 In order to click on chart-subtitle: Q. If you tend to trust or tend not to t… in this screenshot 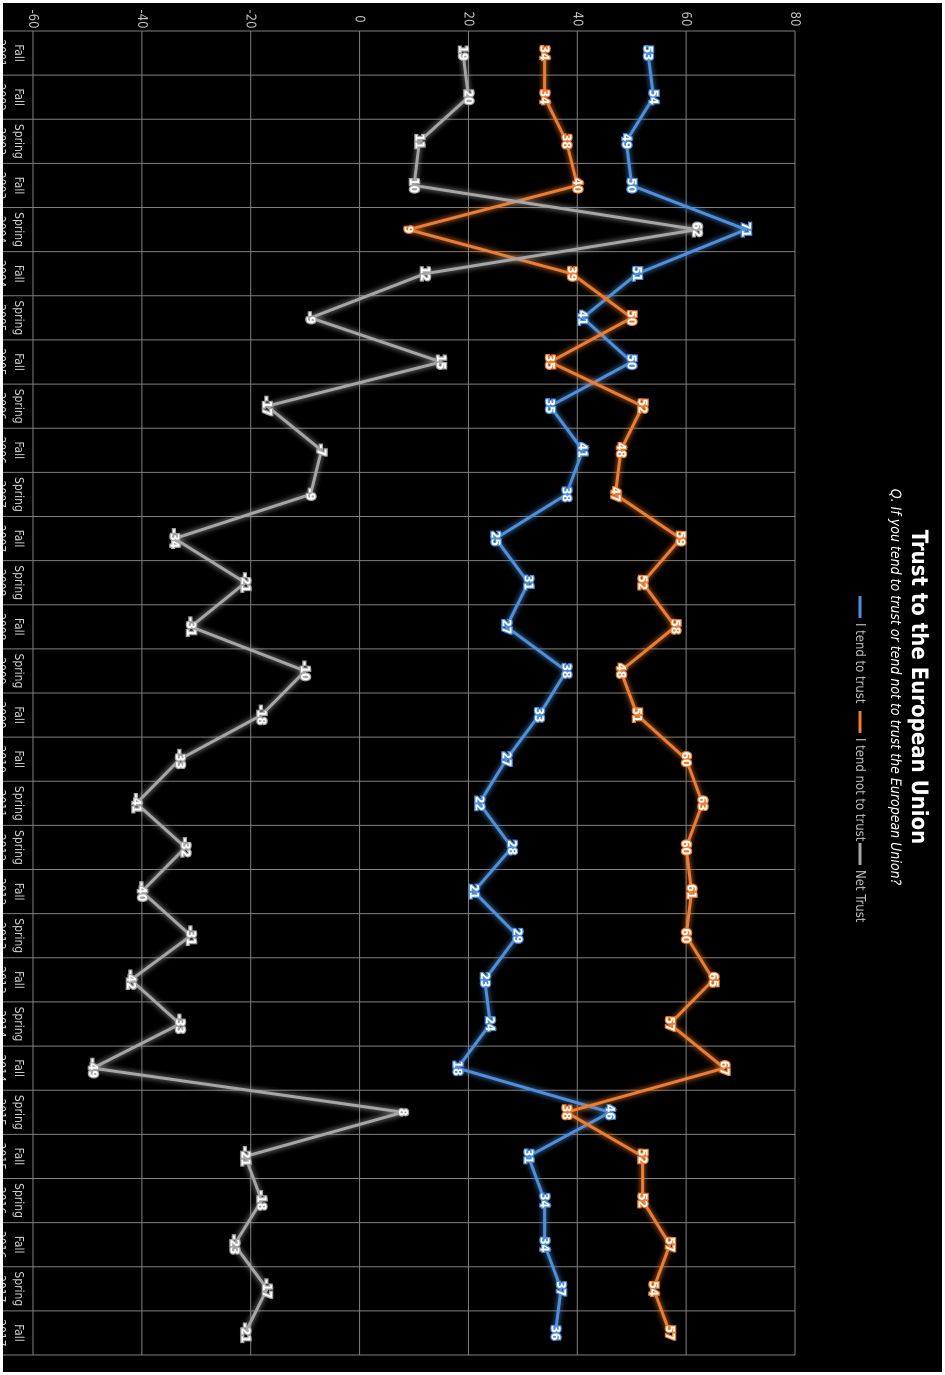, I will do `click(895, 687)`.